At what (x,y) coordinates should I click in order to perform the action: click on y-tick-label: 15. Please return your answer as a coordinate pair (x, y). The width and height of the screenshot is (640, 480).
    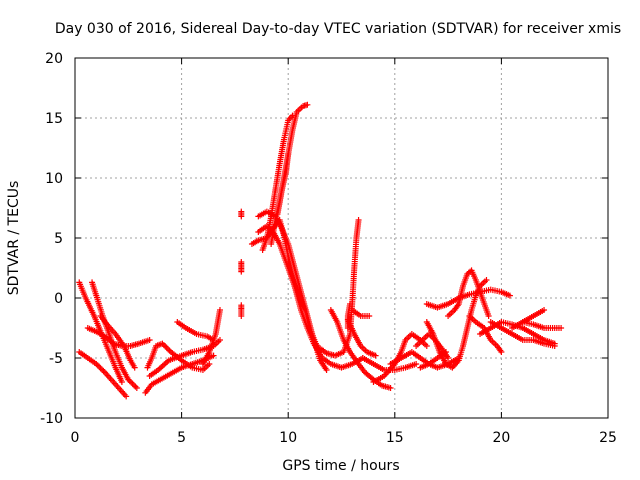
    Looking at the image, I should click on (54, 119).